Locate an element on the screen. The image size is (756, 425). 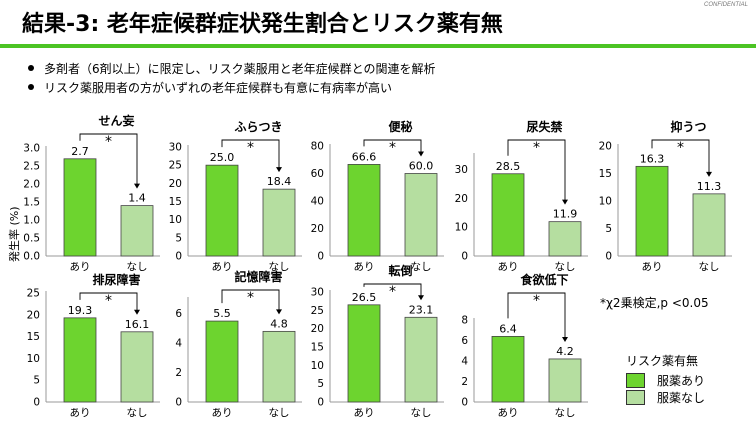
y-tick-label: 6 is located at coordinates (464, 341).